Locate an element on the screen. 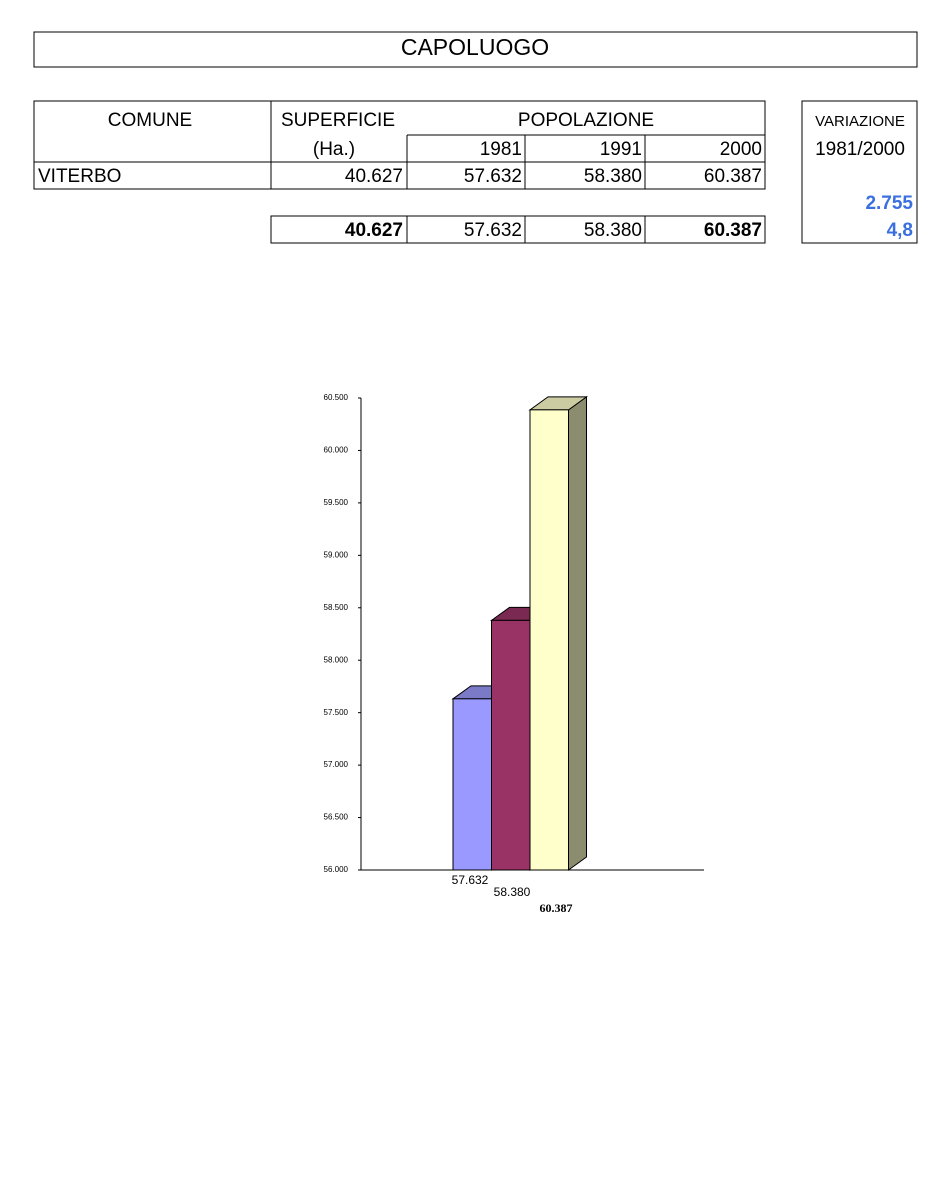 The image size is (950, 1200). title: CAPOLUOGO is located at coordinates (475, 47).